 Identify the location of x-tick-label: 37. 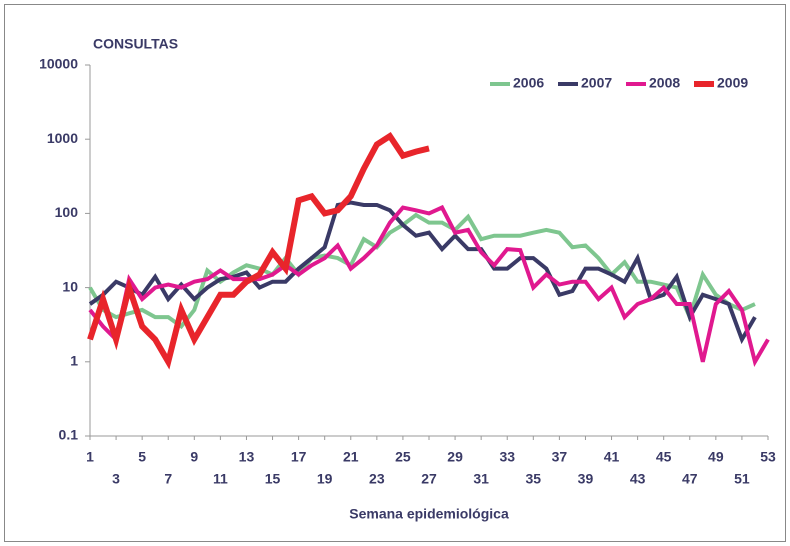
(560, 457).